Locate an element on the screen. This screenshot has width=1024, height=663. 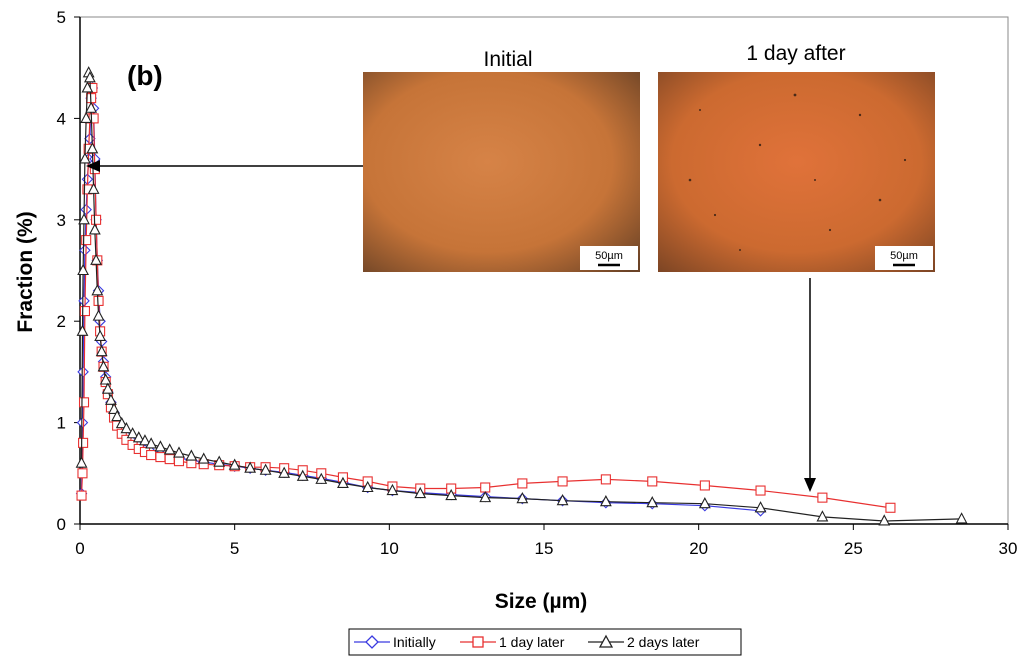
legend-box is located at coordinates (545, 642).